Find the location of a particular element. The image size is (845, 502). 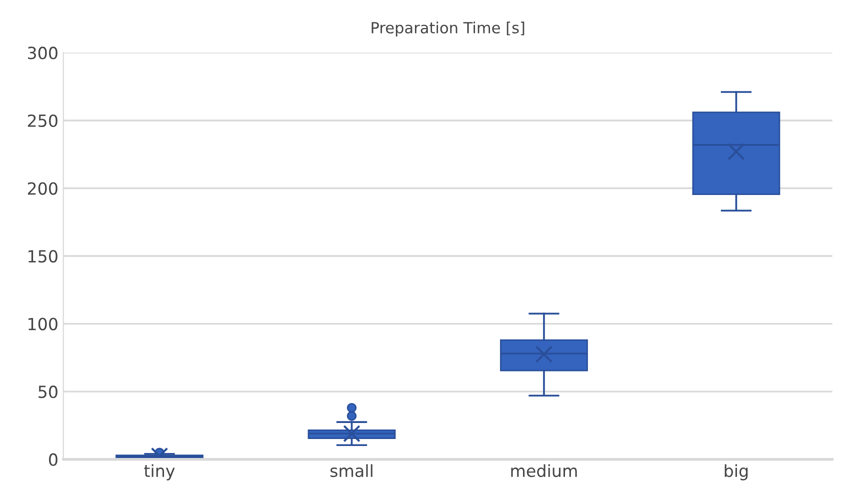

x-tick-label: small is located at coordinates (351, 471).